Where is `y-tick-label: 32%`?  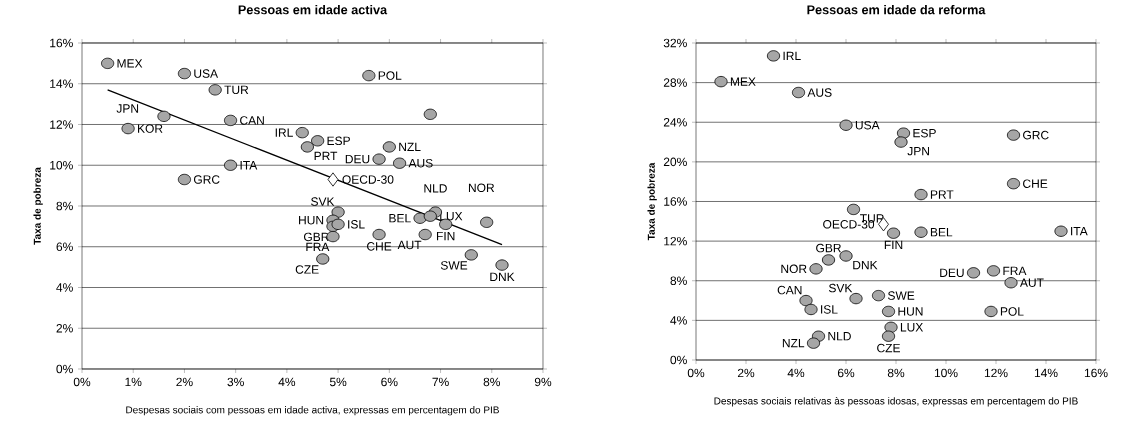 y-tick-label: 32% is located at coordinates (675, 43).